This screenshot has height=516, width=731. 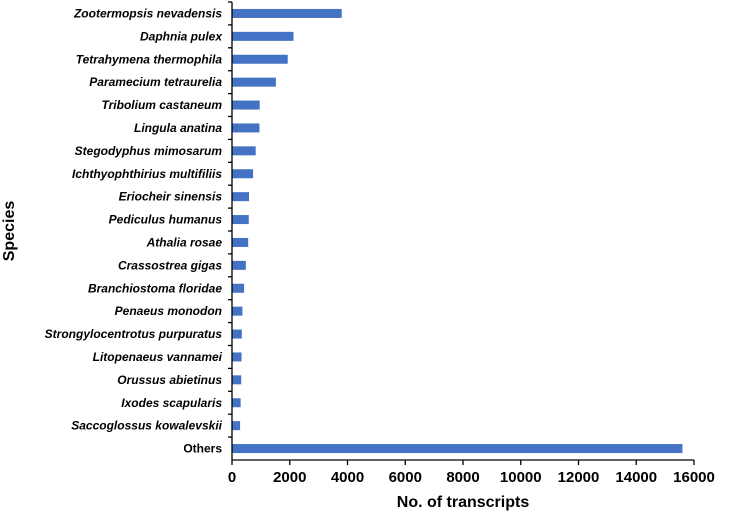 What do you see at coordinates (232, 477) in the screenshot?
I see `x-tick-label-0: 0` at bounding box center [232, 477].